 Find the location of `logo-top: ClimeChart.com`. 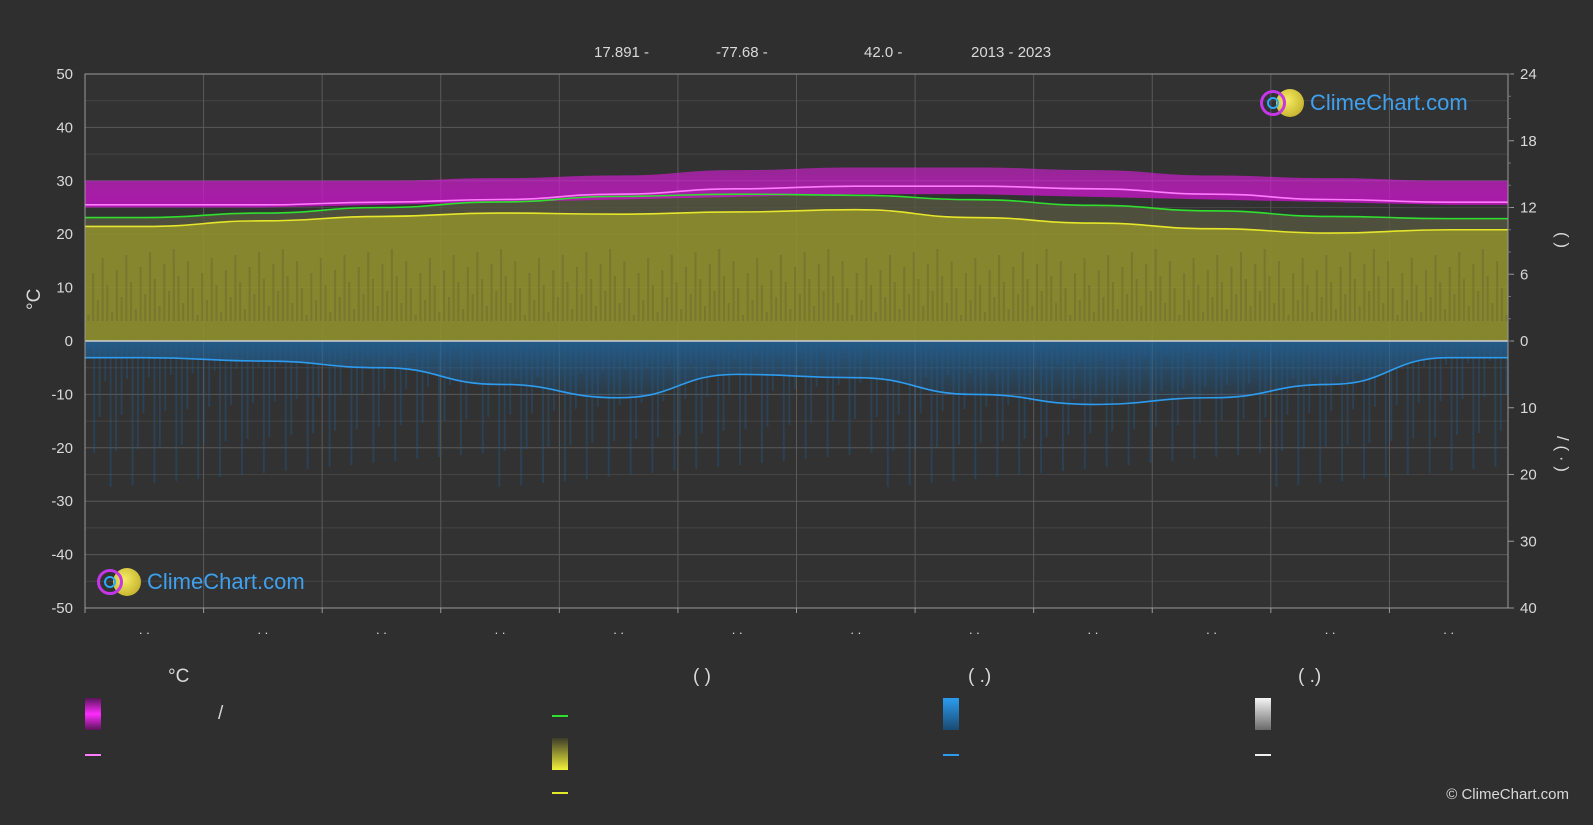

logo-top: ClimeChart.com is located at coordinates (1364, 103).